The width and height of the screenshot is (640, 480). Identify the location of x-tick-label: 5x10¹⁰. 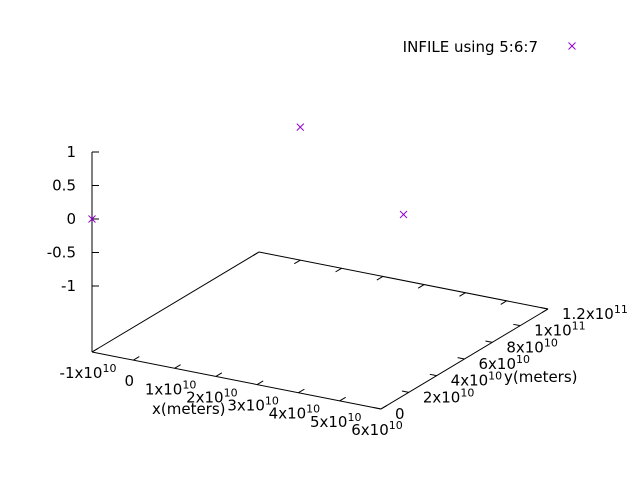
(336, 421).